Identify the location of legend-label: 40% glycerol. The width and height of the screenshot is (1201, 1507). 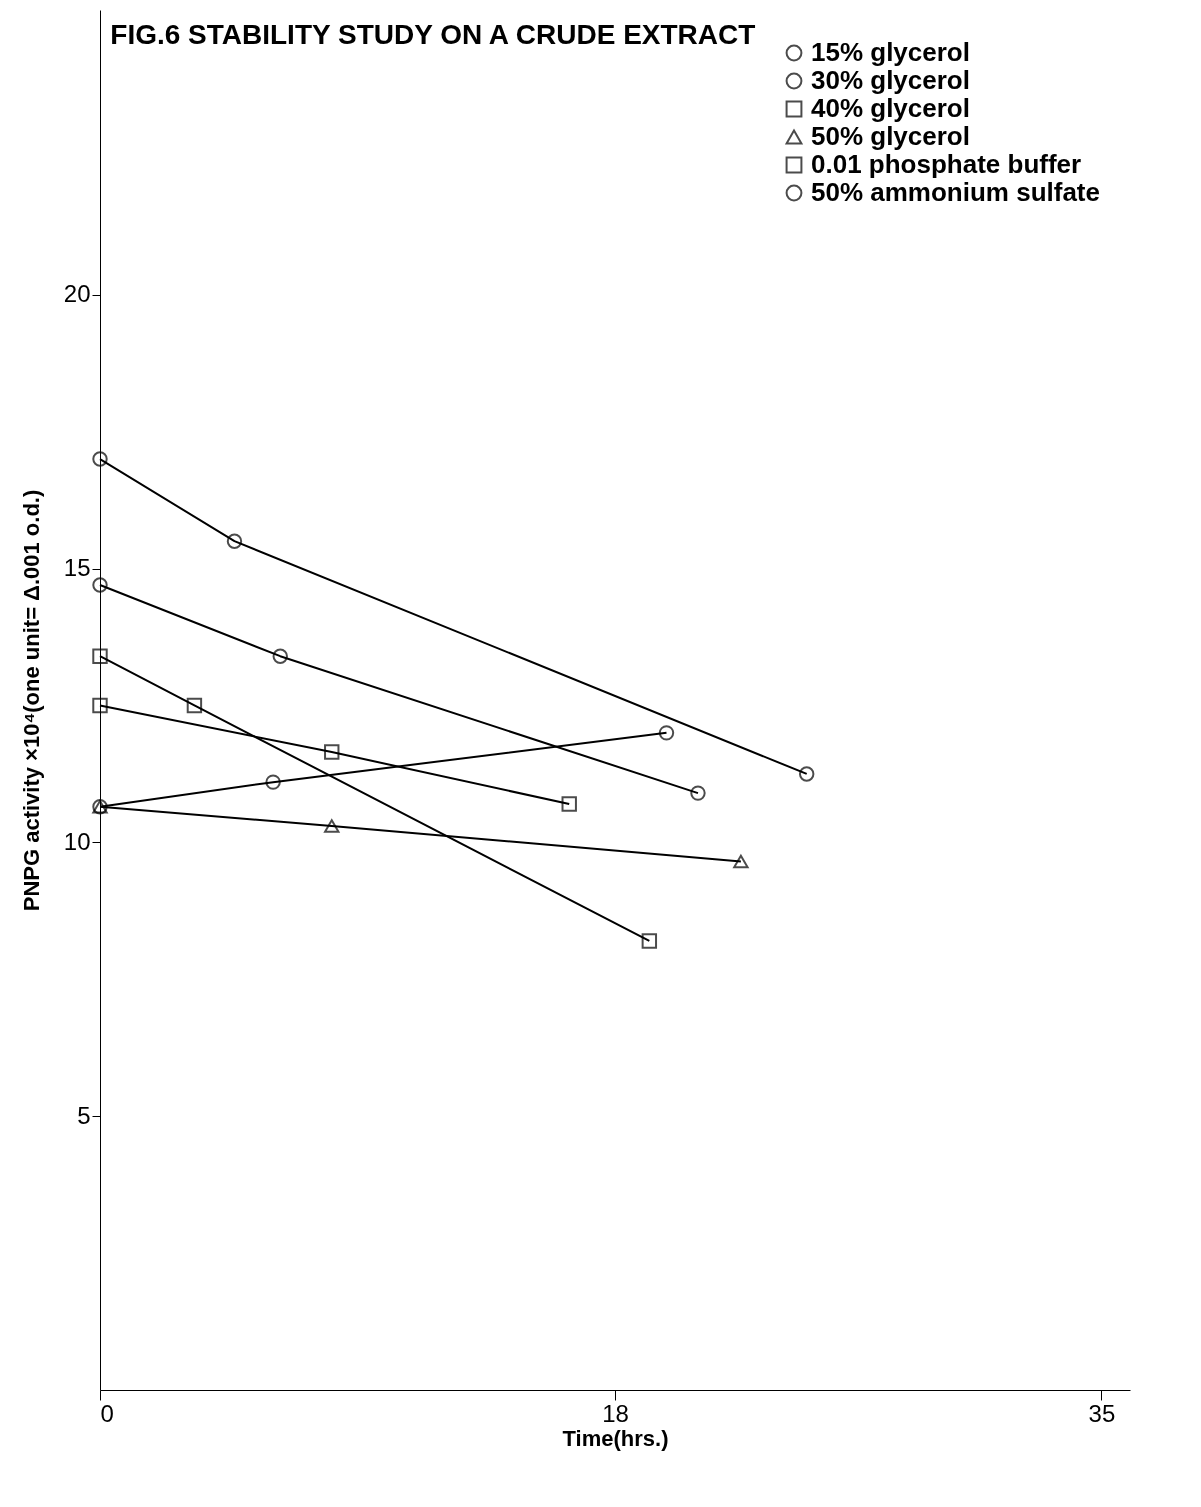
(890, 108).